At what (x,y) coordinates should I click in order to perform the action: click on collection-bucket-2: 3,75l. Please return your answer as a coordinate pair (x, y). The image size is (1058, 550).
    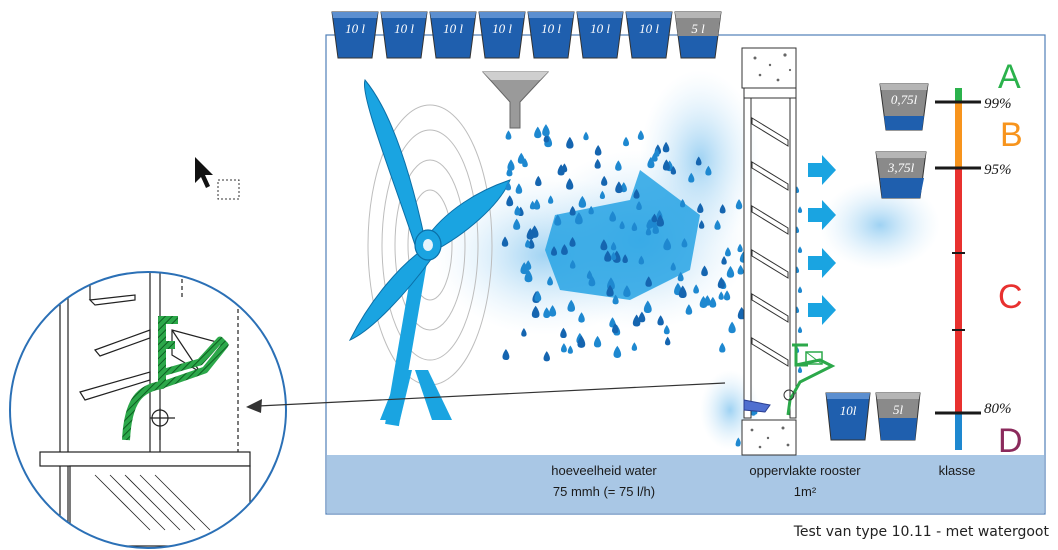
    Looking at the image, I should click on (901, 175).